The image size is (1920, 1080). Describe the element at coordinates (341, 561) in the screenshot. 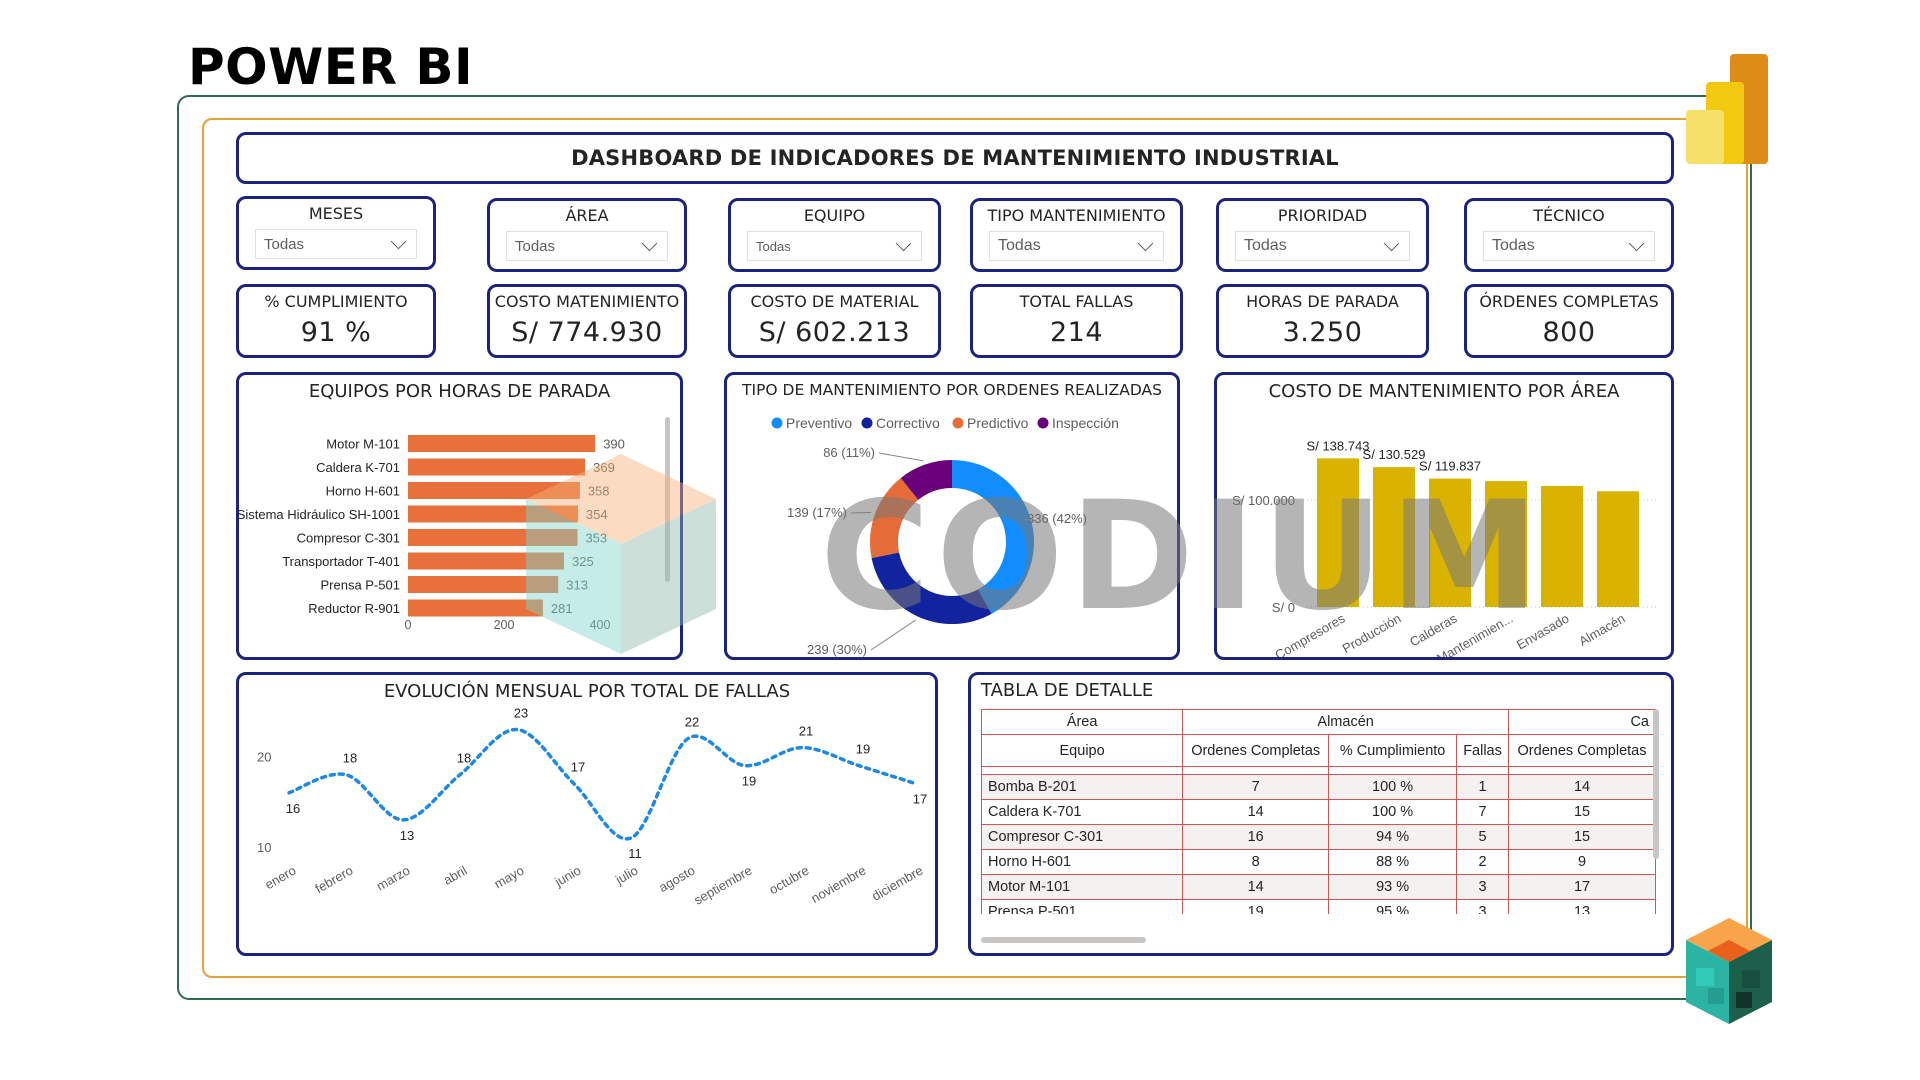

I see `bar-category-label: Transportador T-401` at that location.